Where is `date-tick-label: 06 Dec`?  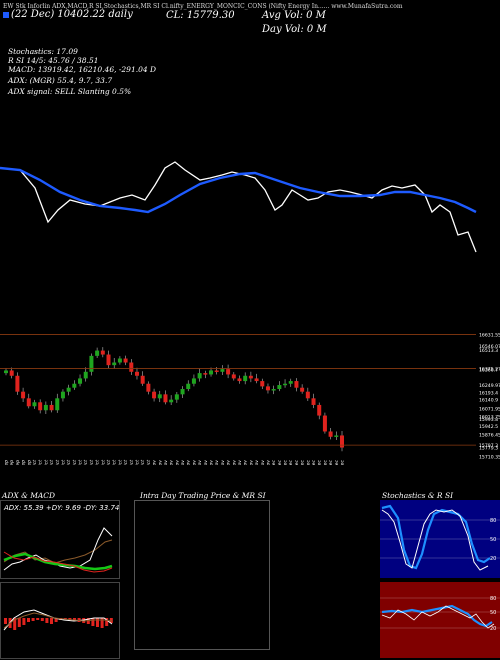 date-tick-label: 06 Dec is located at coordinates (291, 462).